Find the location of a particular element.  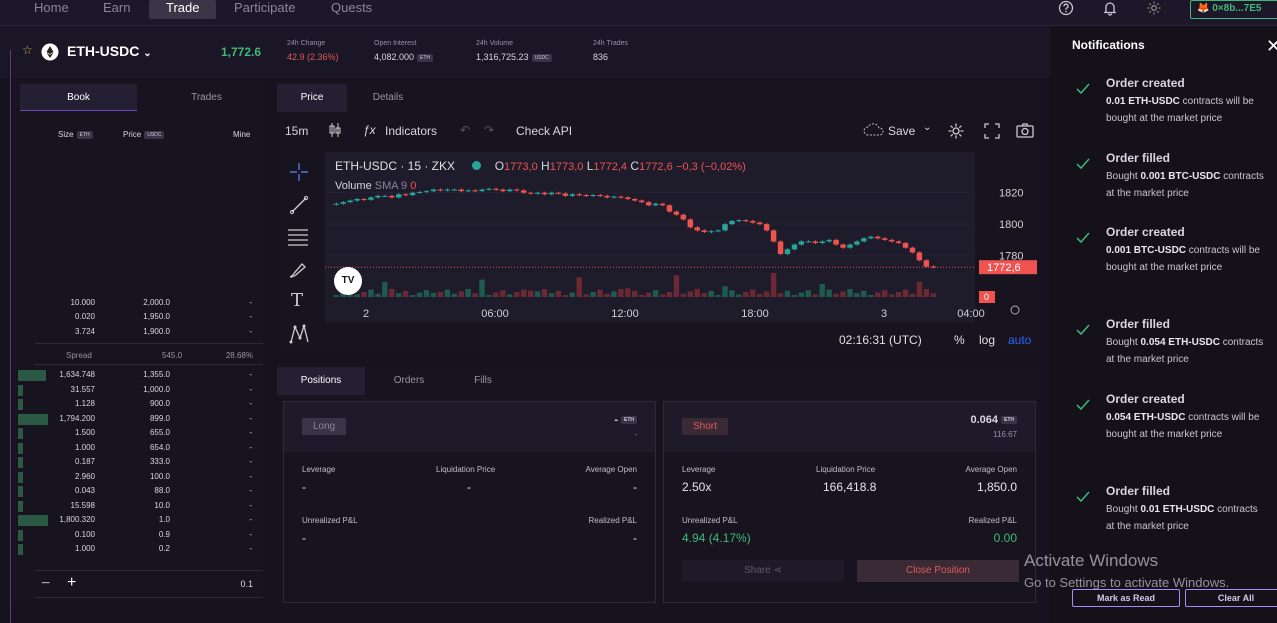

settings-gear-icon is located at coordinates (1154, 8).